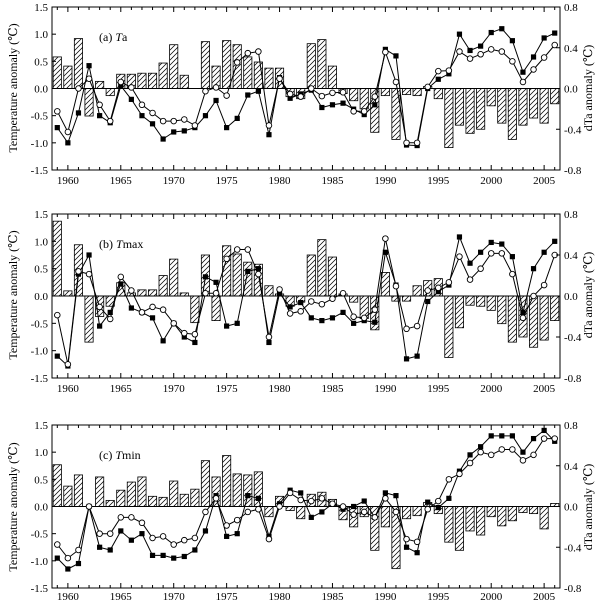  What do you see at coordinates (512, 274) in the screenshot?
I see `circle-point-2002` at bounding box center [512, 274].